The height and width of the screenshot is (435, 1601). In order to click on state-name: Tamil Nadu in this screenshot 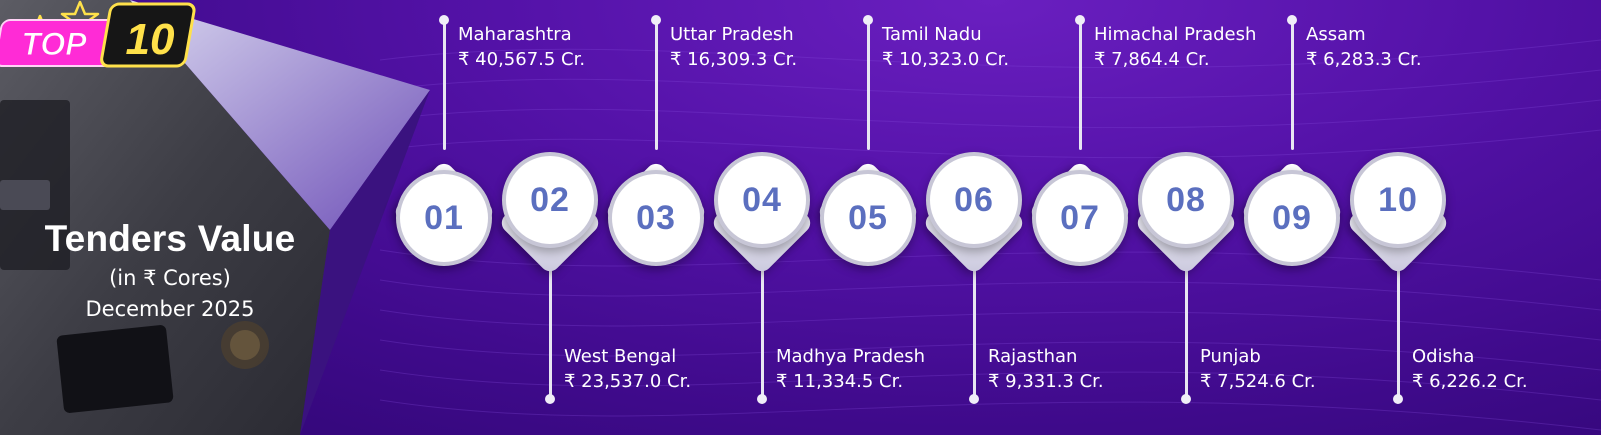, I will do `click(932, 34)`.